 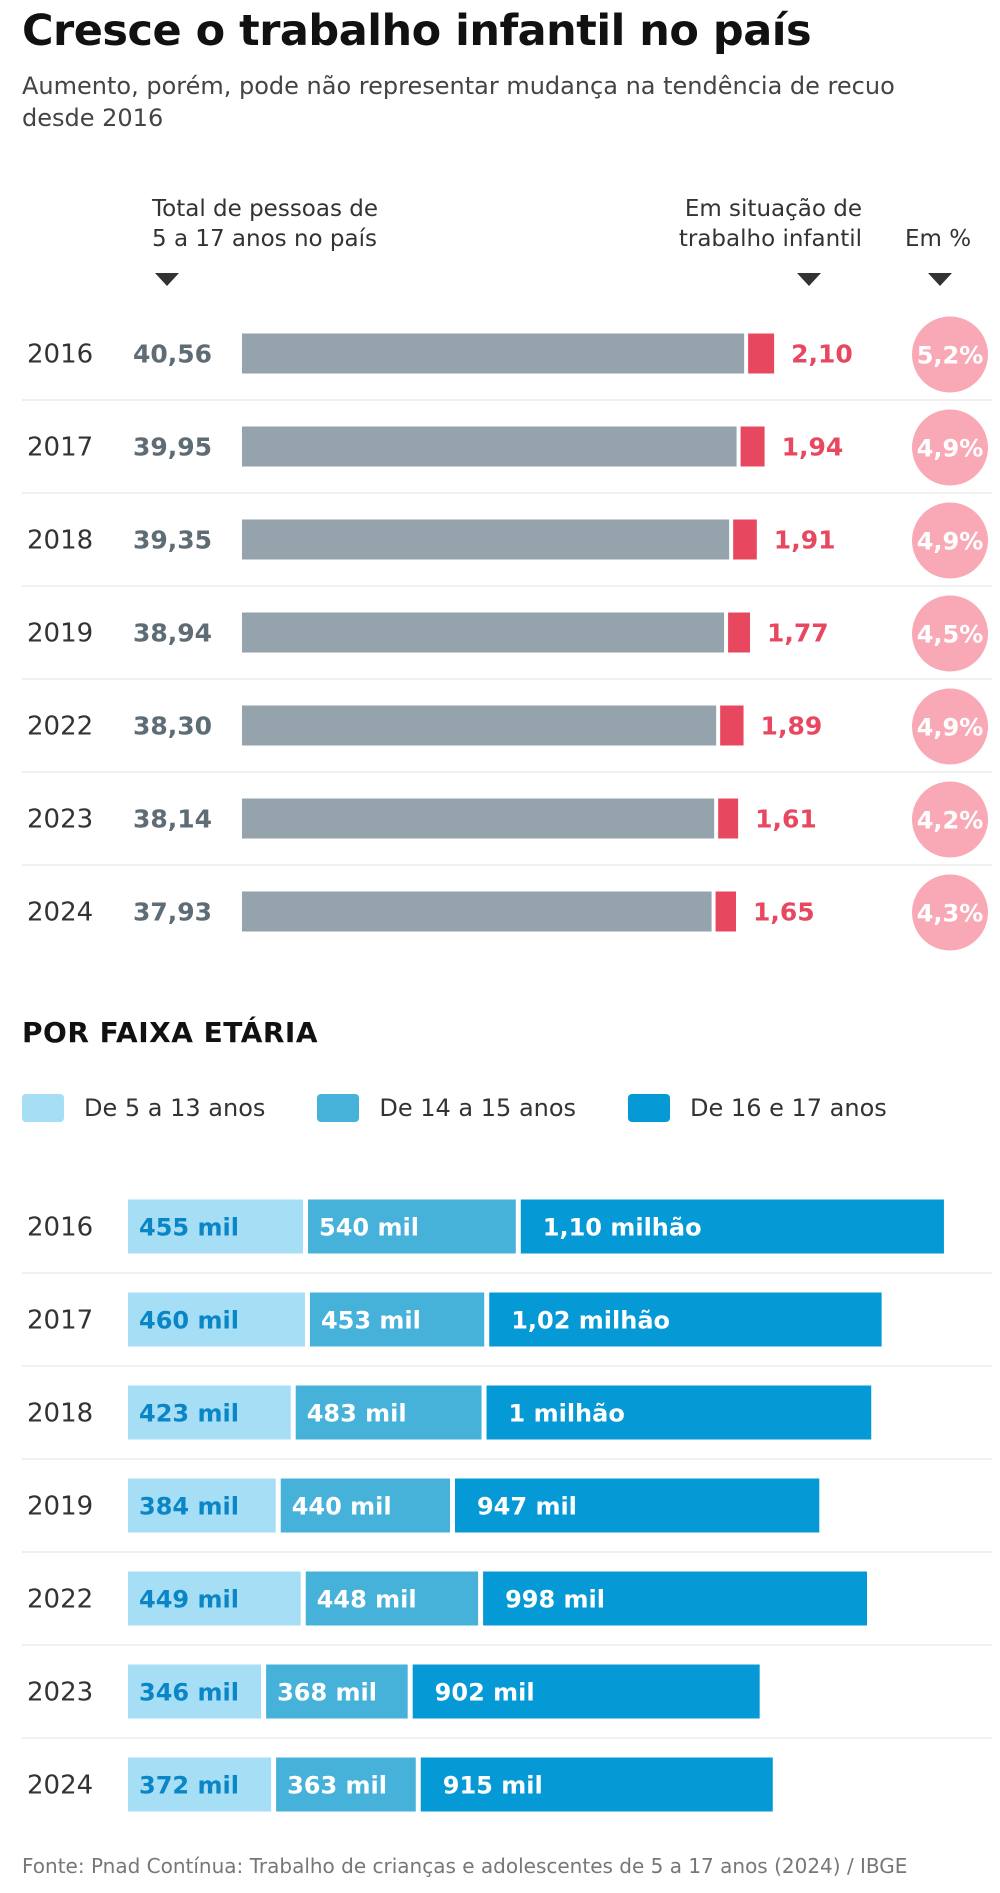 I want to click on child-labor-value-label: 1,91, so click(x=805, y=540).